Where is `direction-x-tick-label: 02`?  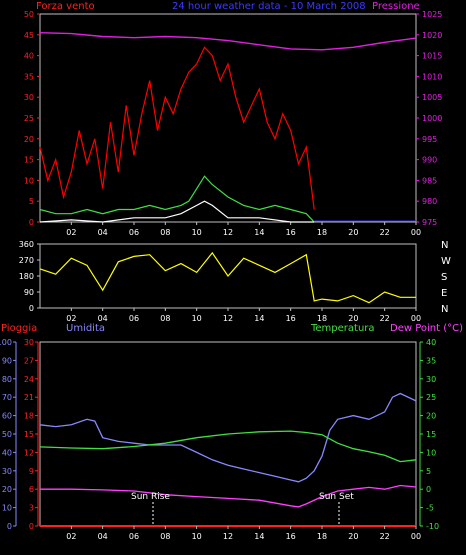
direction-x-tick-label: 02 is located at coordinates (71, 318).